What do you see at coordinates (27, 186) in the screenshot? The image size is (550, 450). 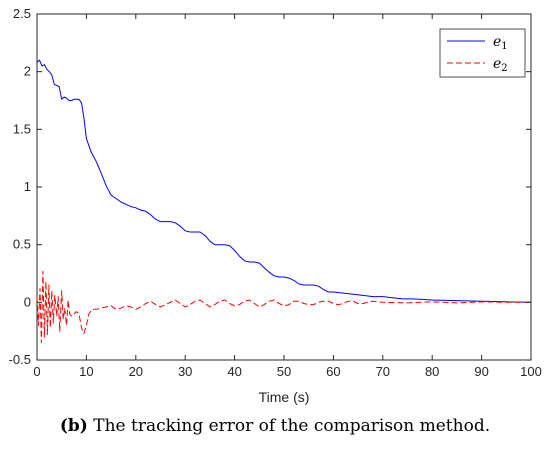 I see `y-tick-label: 1` at bounding box center [27, 186].